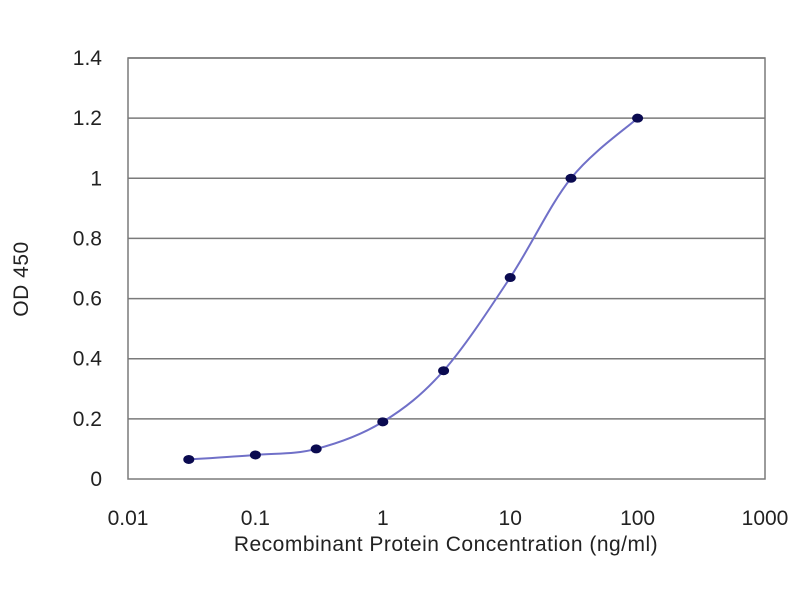  What do you see at coordinates (510, 518) in the screenshot?
I see `x-tick-label: 10` at bounding box center [510, 518].